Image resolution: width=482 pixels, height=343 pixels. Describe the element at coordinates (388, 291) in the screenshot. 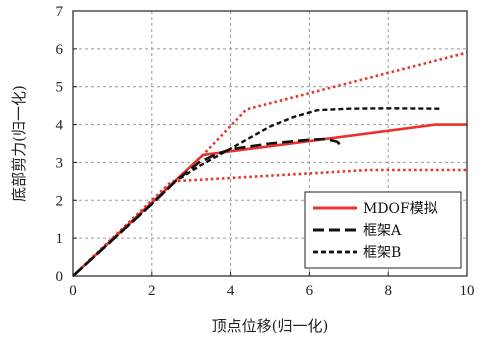

I see `x-tick-label: 8` at that location.